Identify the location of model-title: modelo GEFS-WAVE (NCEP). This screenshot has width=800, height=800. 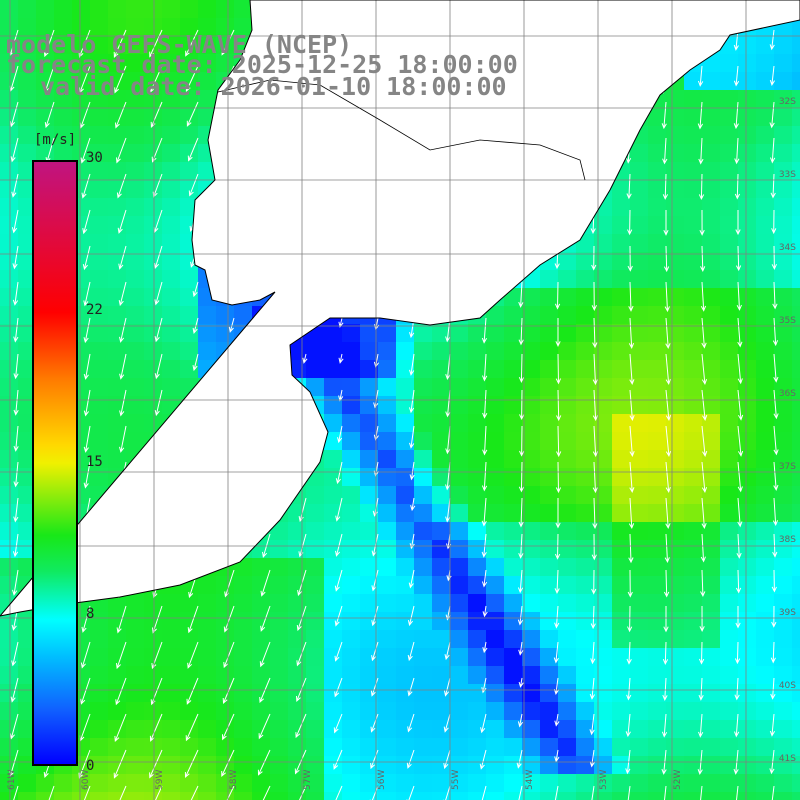
(179, 44).